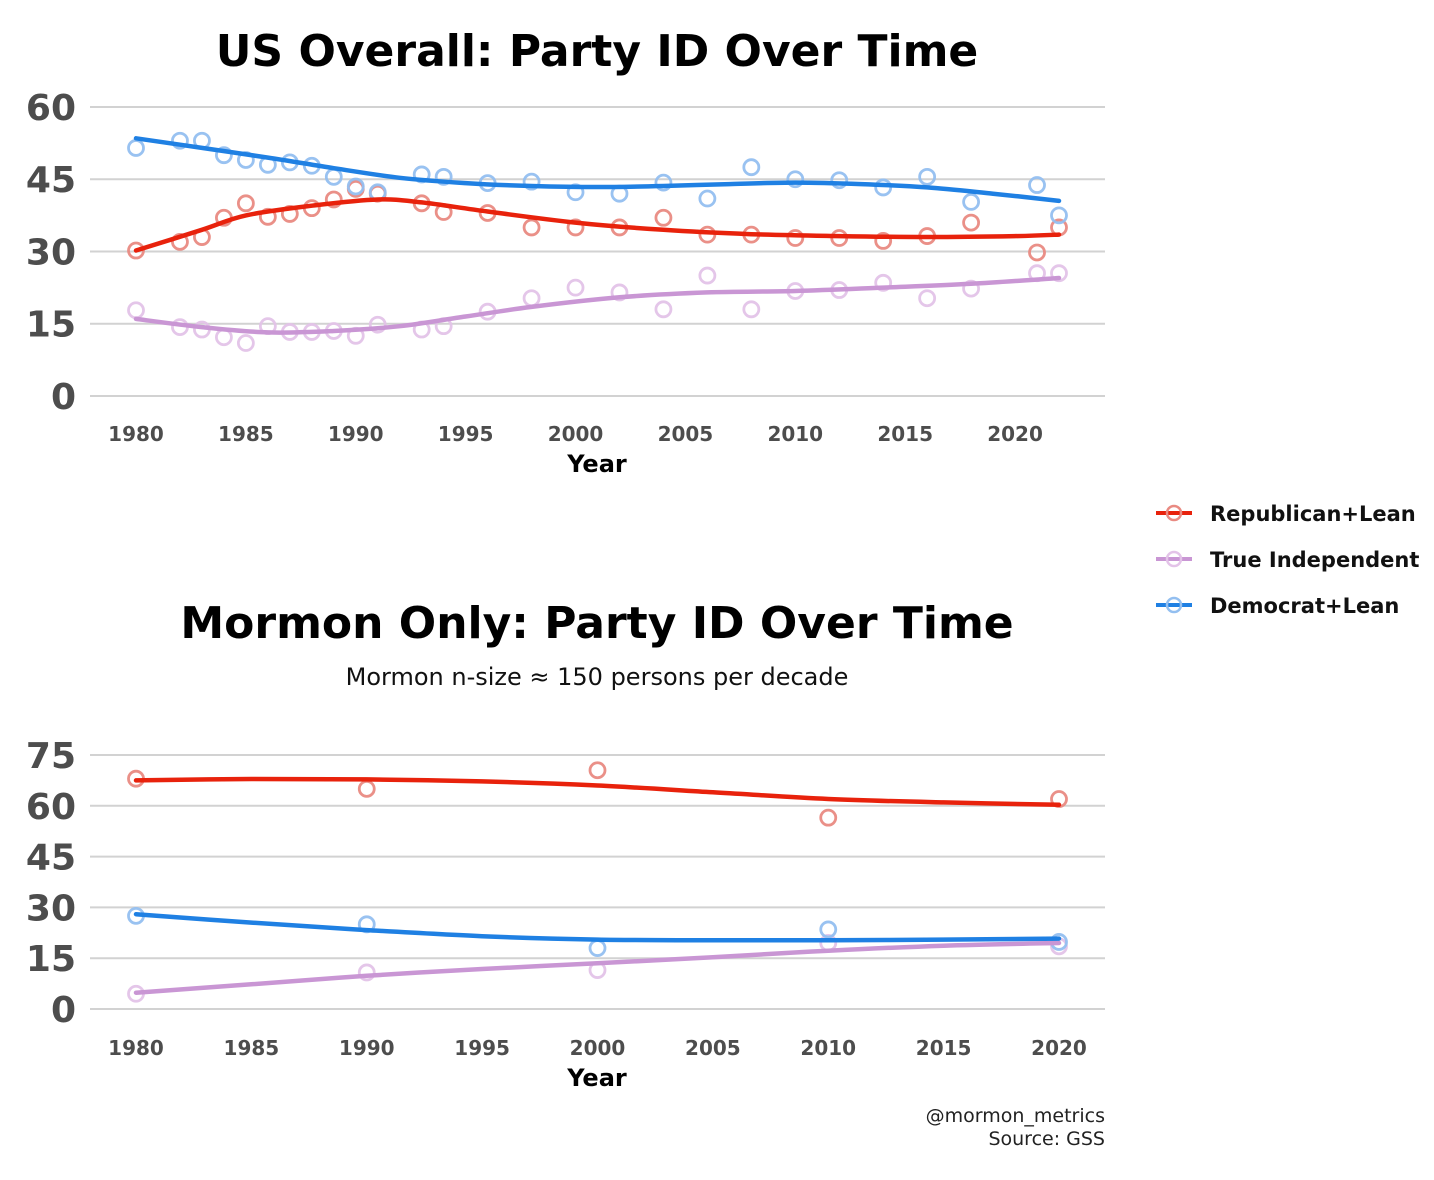  What do you see at coordinates (51, 908) in the screenshot?
I see `mormon-only-y-tick-label: 30` at bounding box center [51, 908].